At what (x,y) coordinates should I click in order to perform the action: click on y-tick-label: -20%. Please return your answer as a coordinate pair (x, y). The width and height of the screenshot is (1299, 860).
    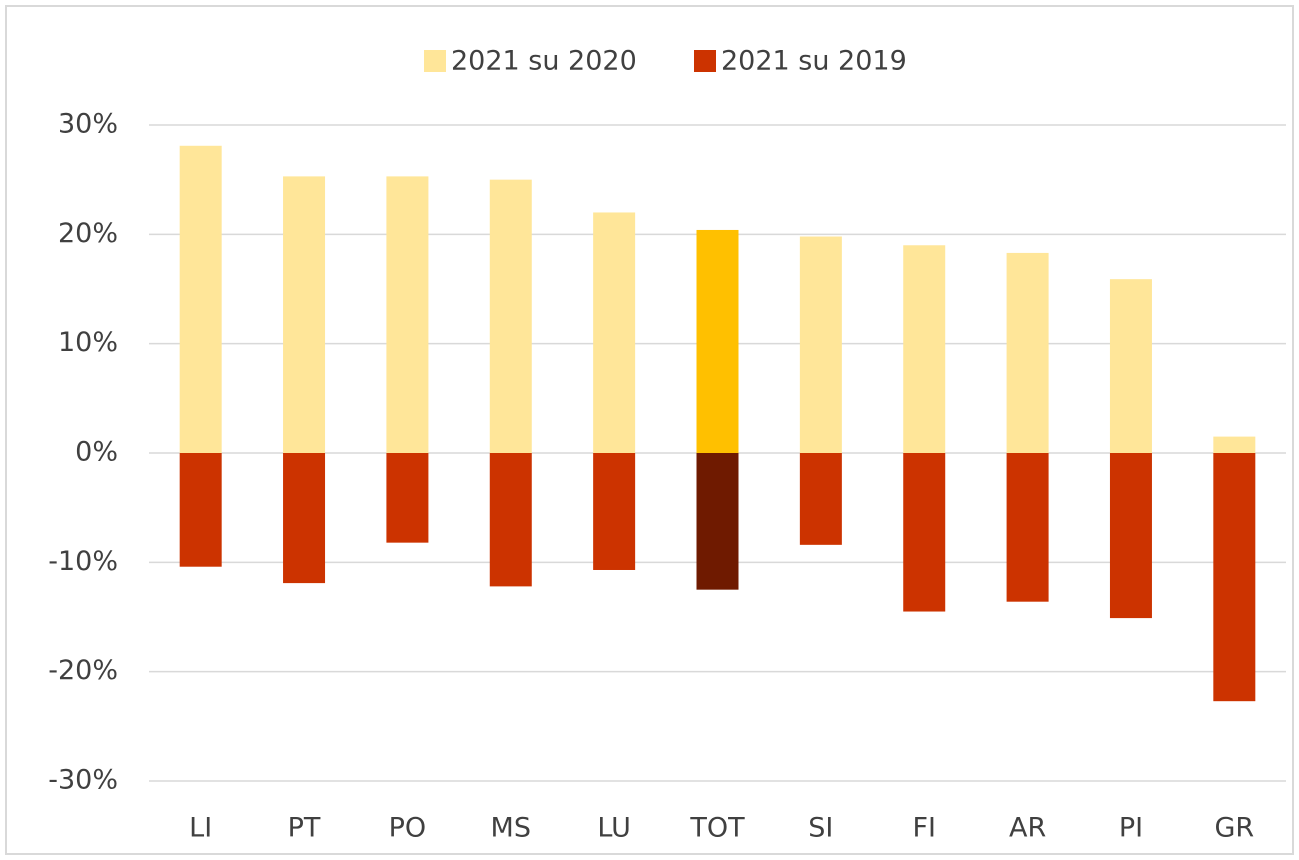
    Looking at the image, I should click on (83, 670).